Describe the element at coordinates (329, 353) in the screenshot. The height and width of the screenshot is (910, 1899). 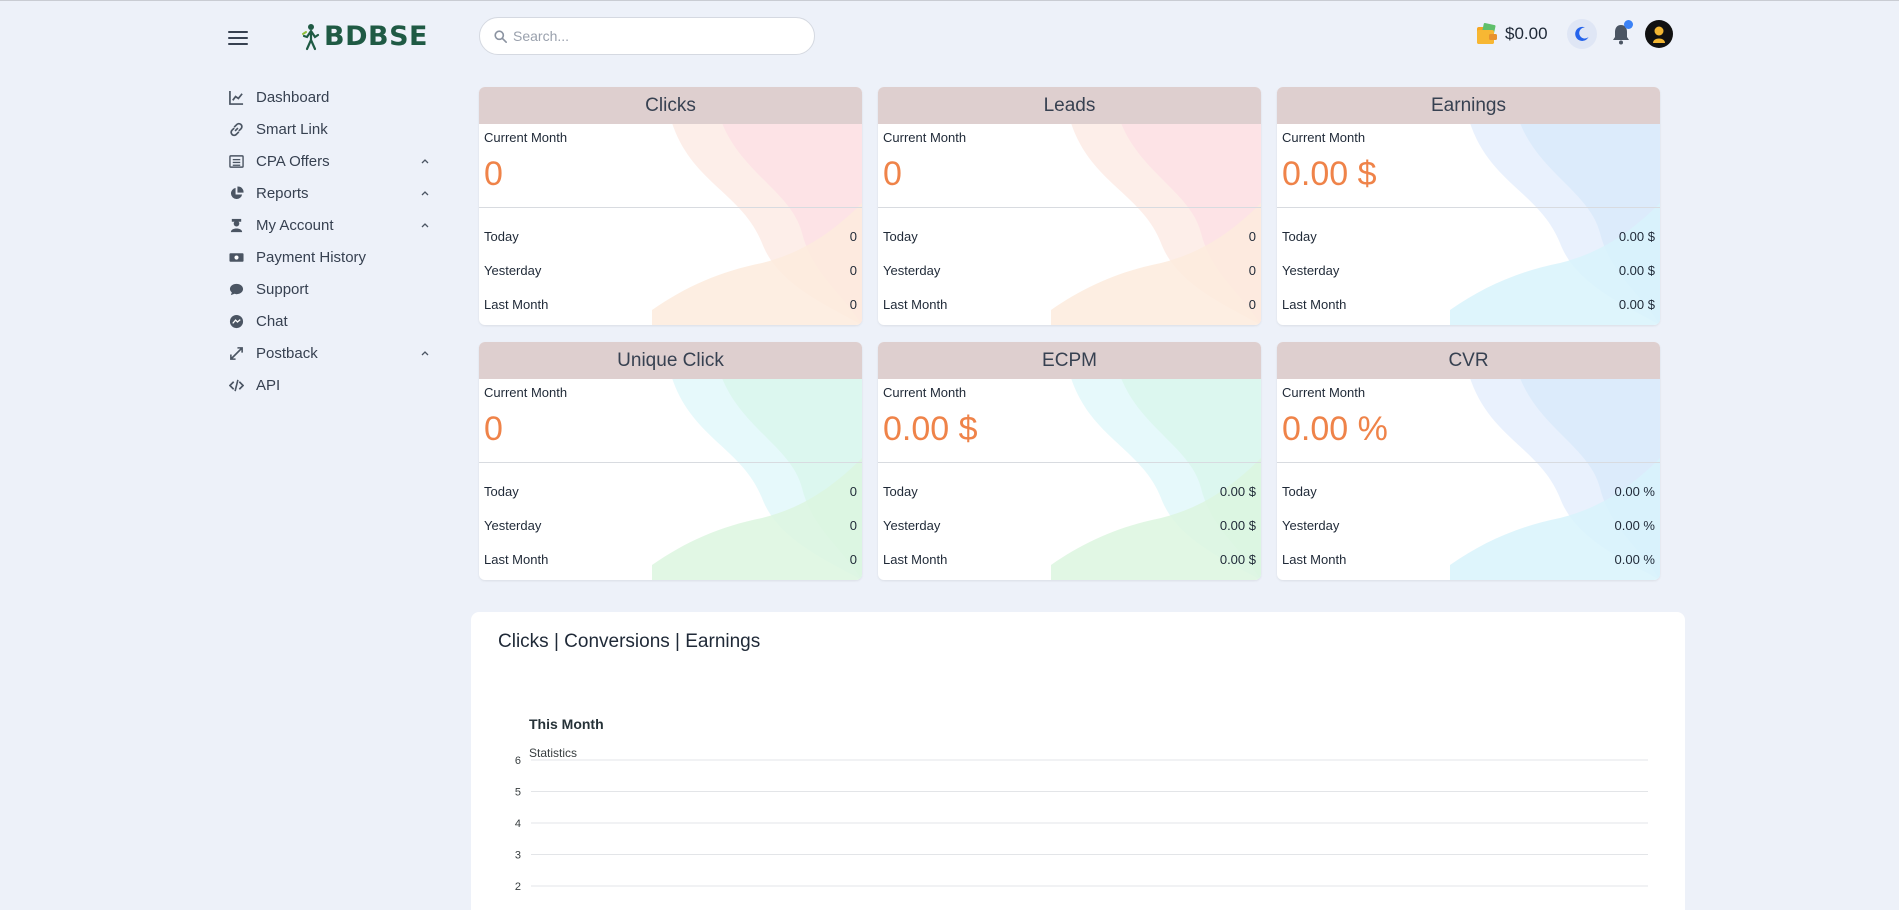
I see `sidebar-item-postback: Postback` at that location.